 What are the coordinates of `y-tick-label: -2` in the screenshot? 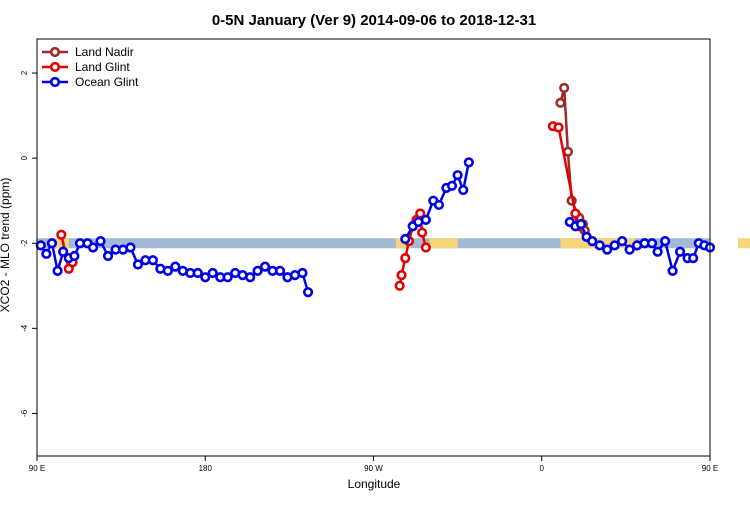 It's located at (24, 243).